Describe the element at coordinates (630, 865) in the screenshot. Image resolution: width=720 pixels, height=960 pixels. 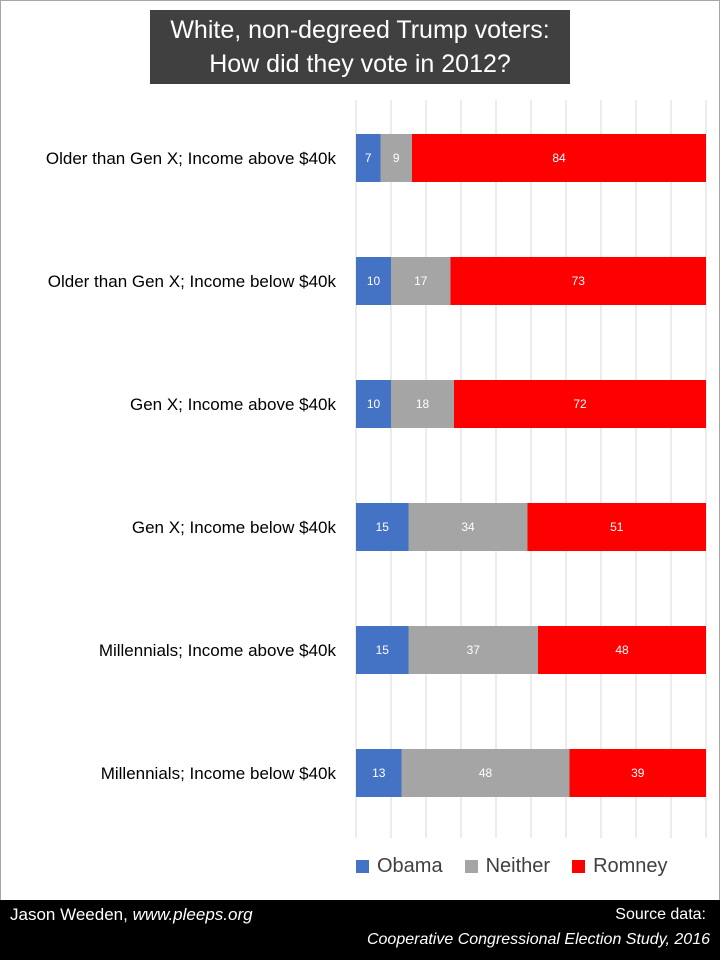
I see `legend-label: Romney` at that location.